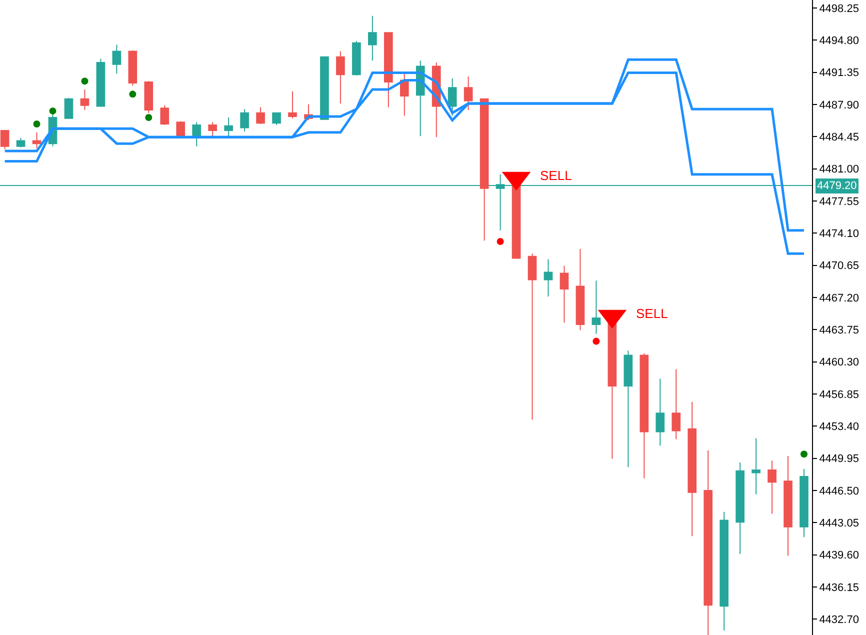 This screenshot has width=866, height=635. I want to click on y-tick-label: 4456.85, so click(839, 394).